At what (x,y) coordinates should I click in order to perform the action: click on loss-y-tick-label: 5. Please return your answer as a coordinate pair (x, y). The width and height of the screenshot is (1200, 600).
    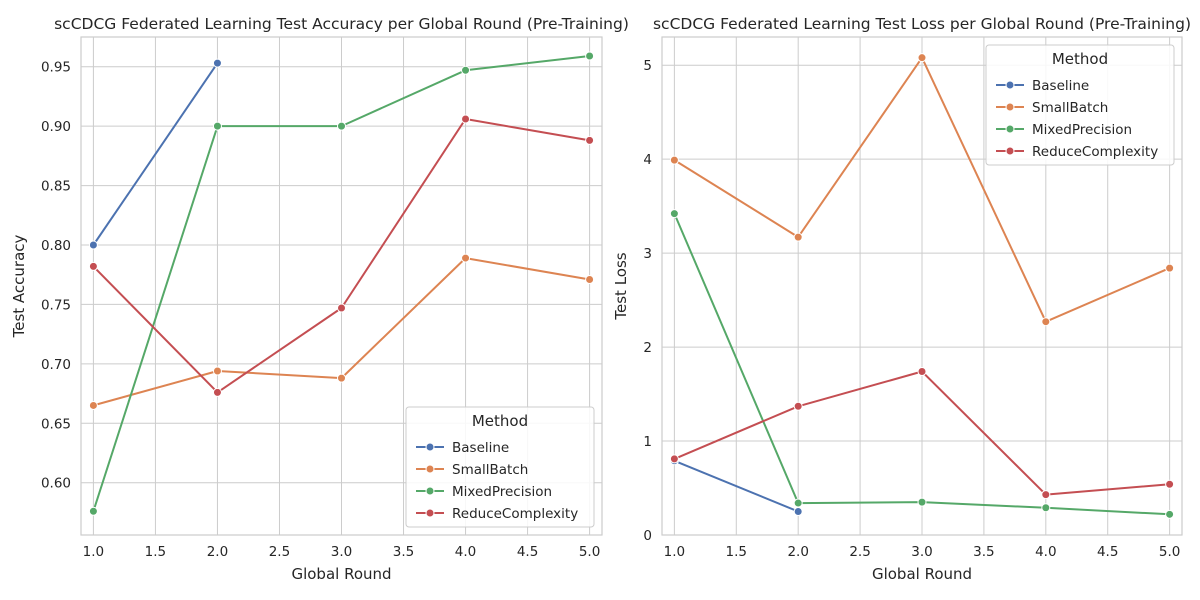
    Looking at the image, I should click on (647, 66).